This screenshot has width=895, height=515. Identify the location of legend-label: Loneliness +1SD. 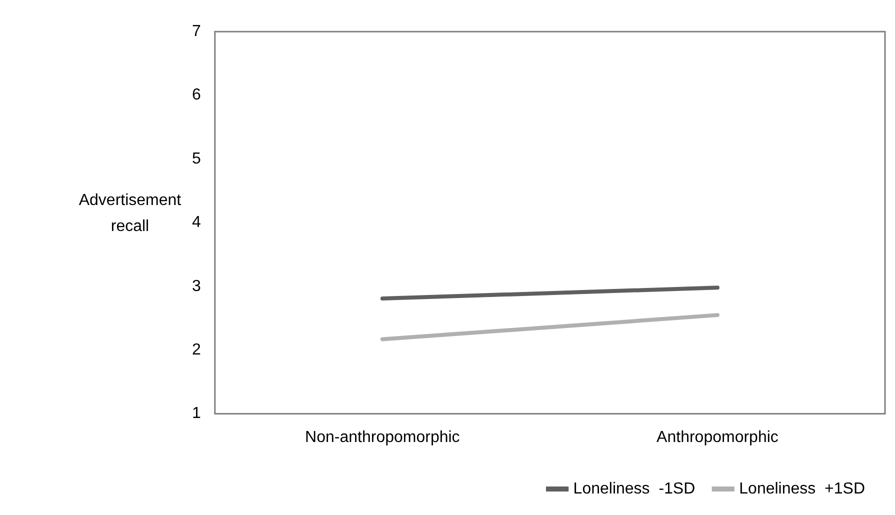
(802, 489).